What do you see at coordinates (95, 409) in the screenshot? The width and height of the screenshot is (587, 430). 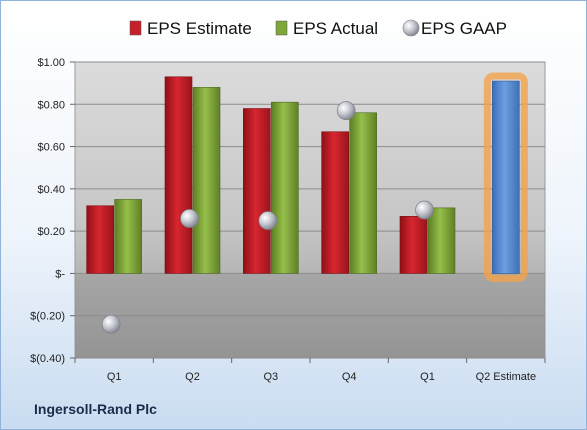 I see `company-name: Ingersoll-Rand Plc` at bounding box center [95, 409].